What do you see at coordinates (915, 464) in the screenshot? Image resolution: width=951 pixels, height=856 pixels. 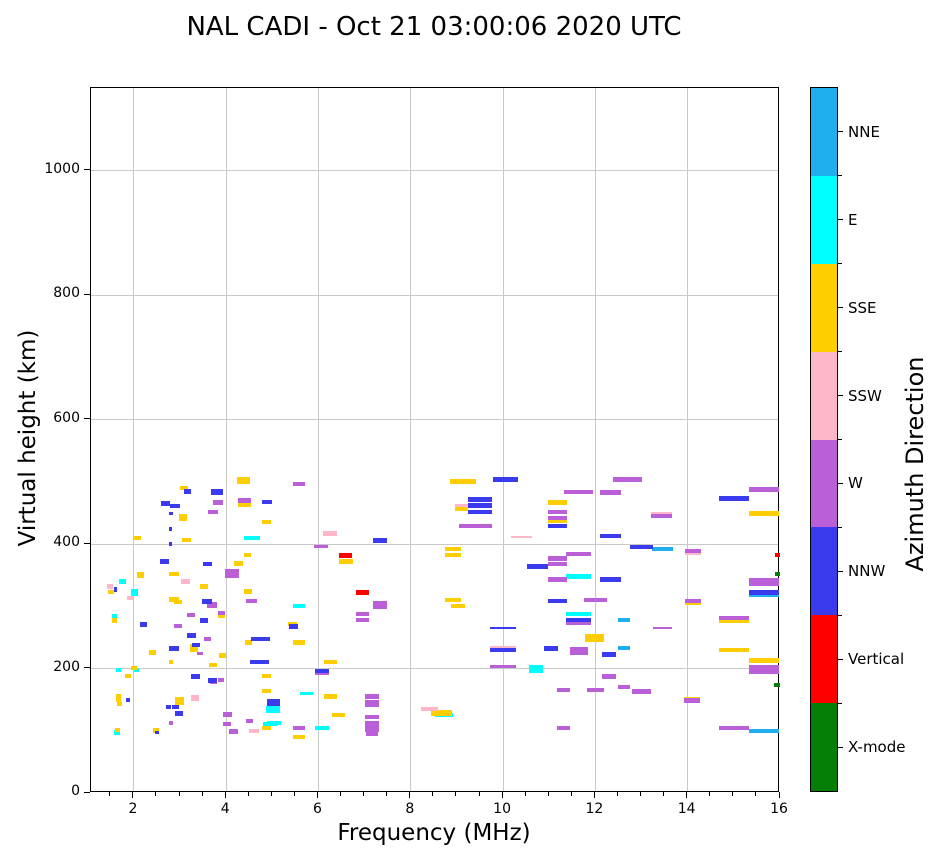 I see `colorbar-axis-label: Azimuth Direction` at bounding box center [915, 464].